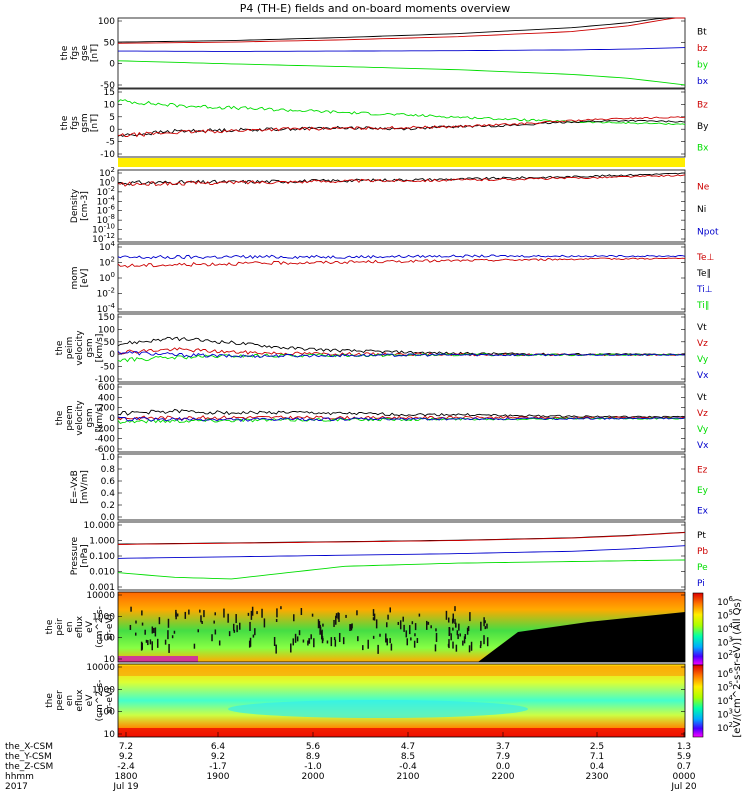 The image size is (750, 800). Describe the element at coordinates (313, 777) in the screenshot. I see `x-row-value: 2000` at that location.